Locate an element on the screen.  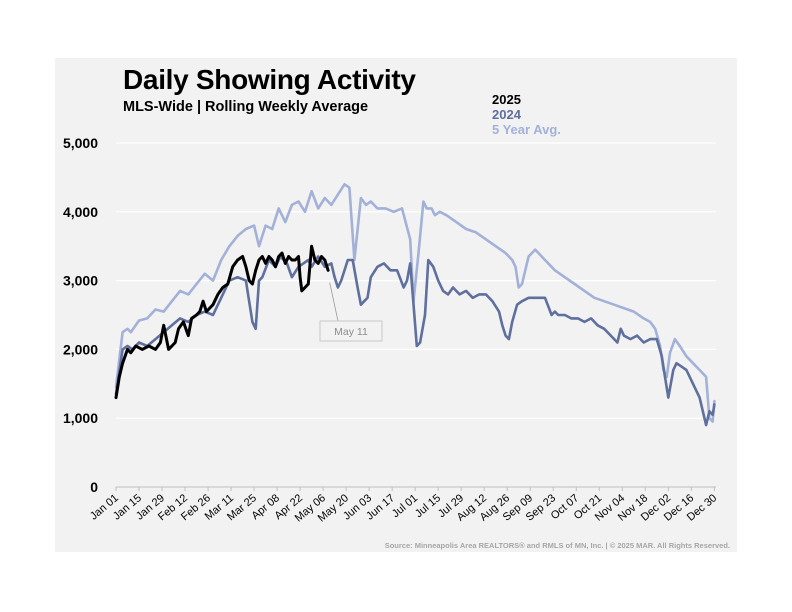
chart-subtitle: MLS-Wide | Rolling Weekly Average is located at coordinates (246, 107).